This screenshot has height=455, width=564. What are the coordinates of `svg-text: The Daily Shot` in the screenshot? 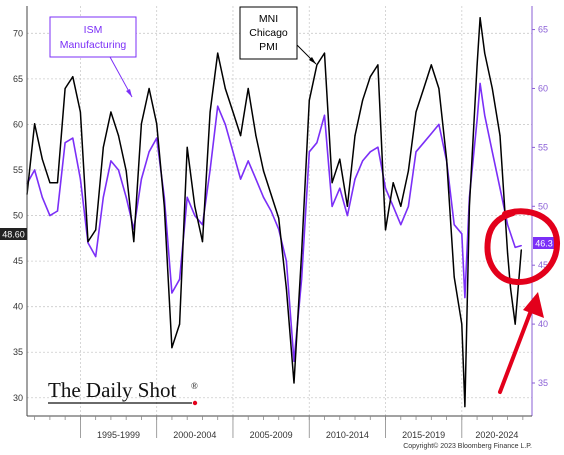 It's located at (112, 390).